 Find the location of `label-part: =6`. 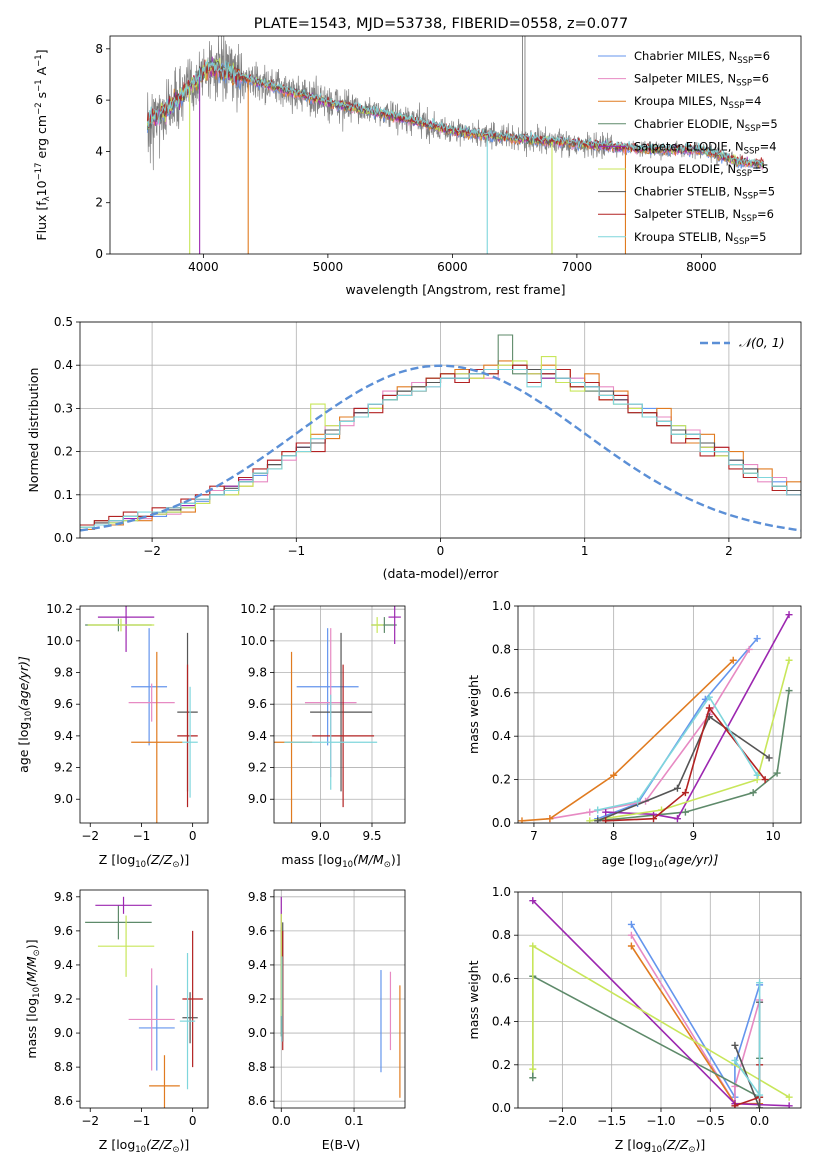

label-part: =6 is located at coordinates (765, 214).